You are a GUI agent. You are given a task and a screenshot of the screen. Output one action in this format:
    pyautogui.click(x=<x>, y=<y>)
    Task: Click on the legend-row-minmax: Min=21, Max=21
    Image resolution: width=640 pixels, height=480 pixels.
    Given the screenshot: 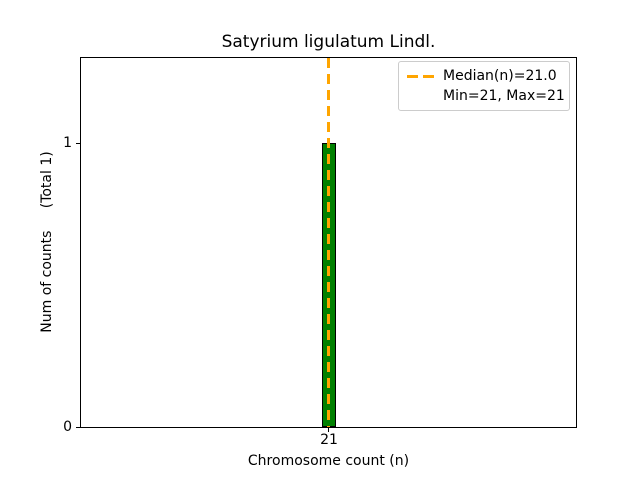 What is the action you would take?
    pyautogui.click(x=486, y=96)
    